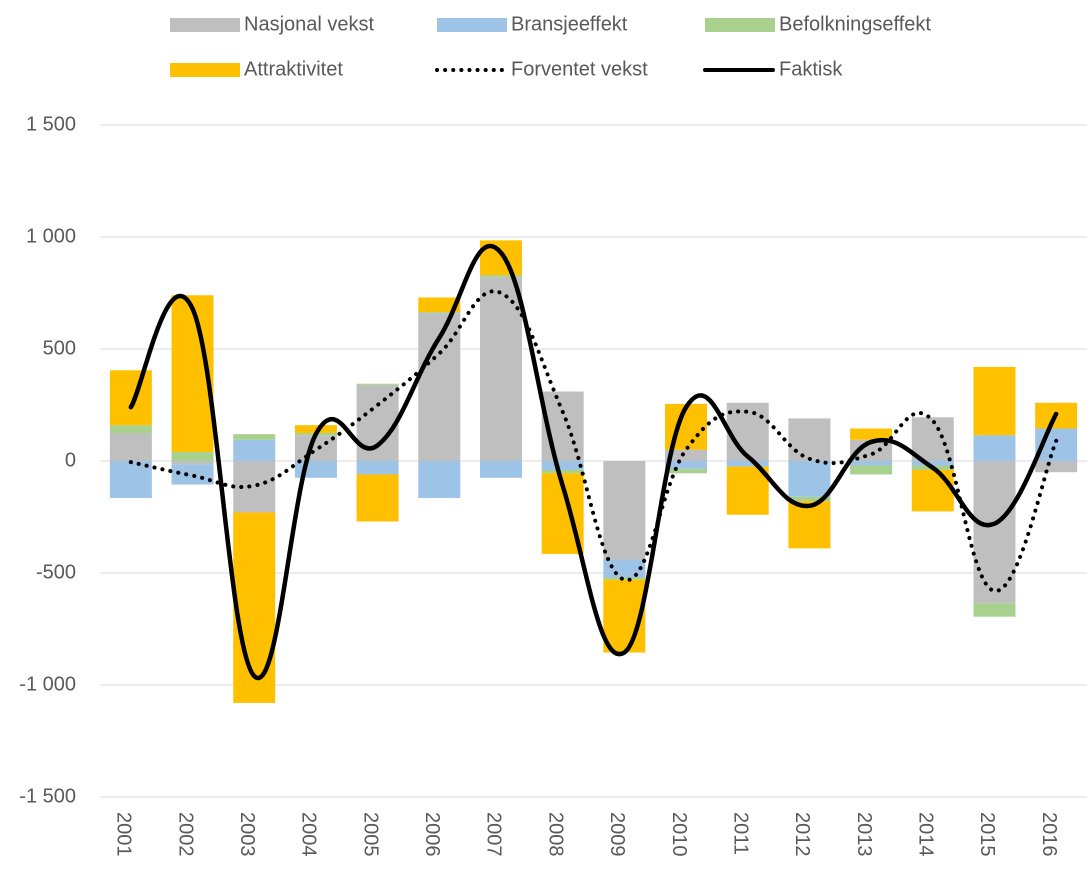 Image resolution: width=1087 pixels, height=872 pixels. Describe the element at coordinates (56, 572) in the screenshot. I see `y-tick-label: -500` at that location.